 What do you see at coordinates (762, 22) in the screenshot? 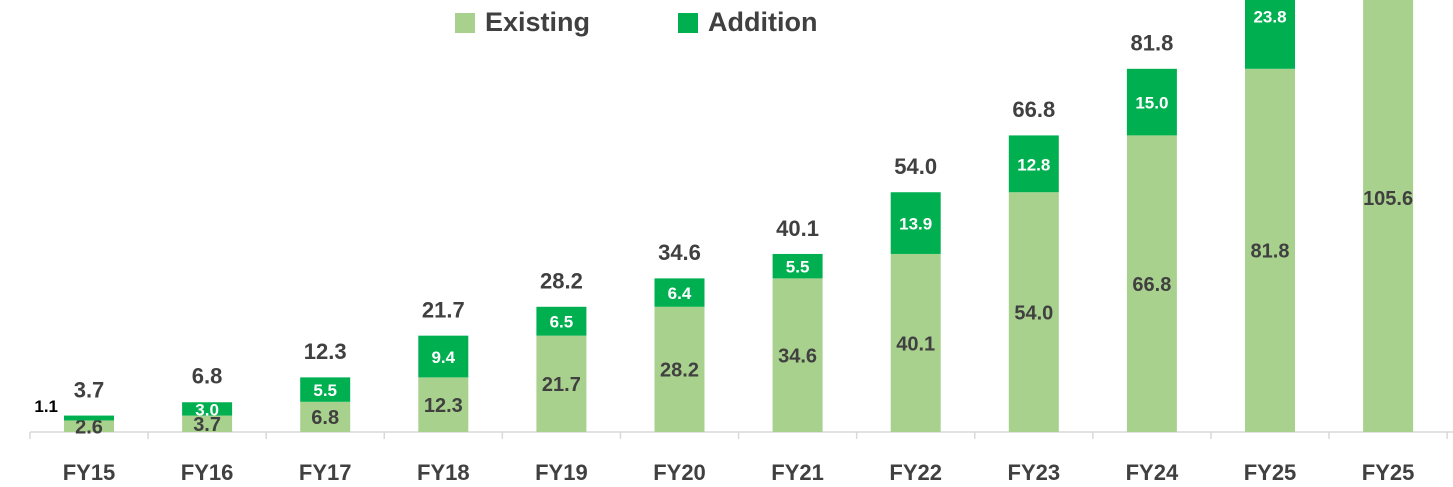
I see `legend-label: Addition` at bounding box center [762, 22].